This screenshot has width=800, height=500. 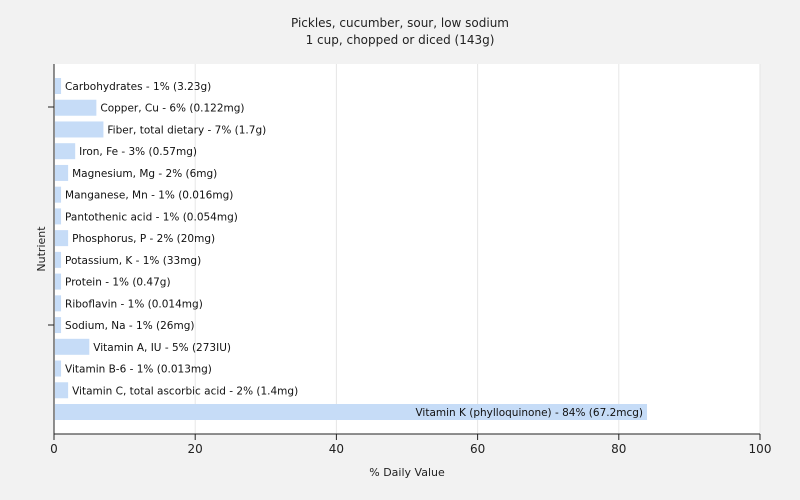 I want to click on bar-label: Sodium, Na - 1% (26mg), so click(x=129, y=326).